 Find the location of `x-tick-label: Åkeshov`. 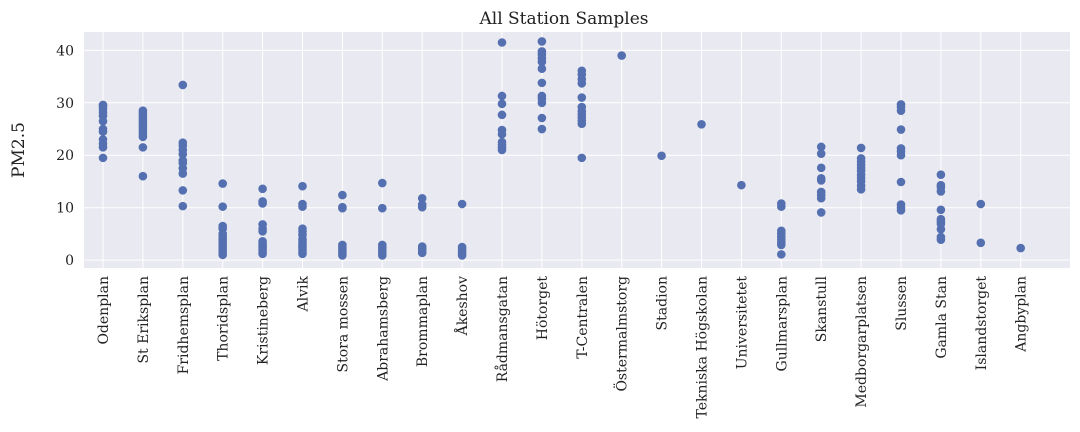

x-tick-label: Åkeshov is located at coordinates (462, 306).